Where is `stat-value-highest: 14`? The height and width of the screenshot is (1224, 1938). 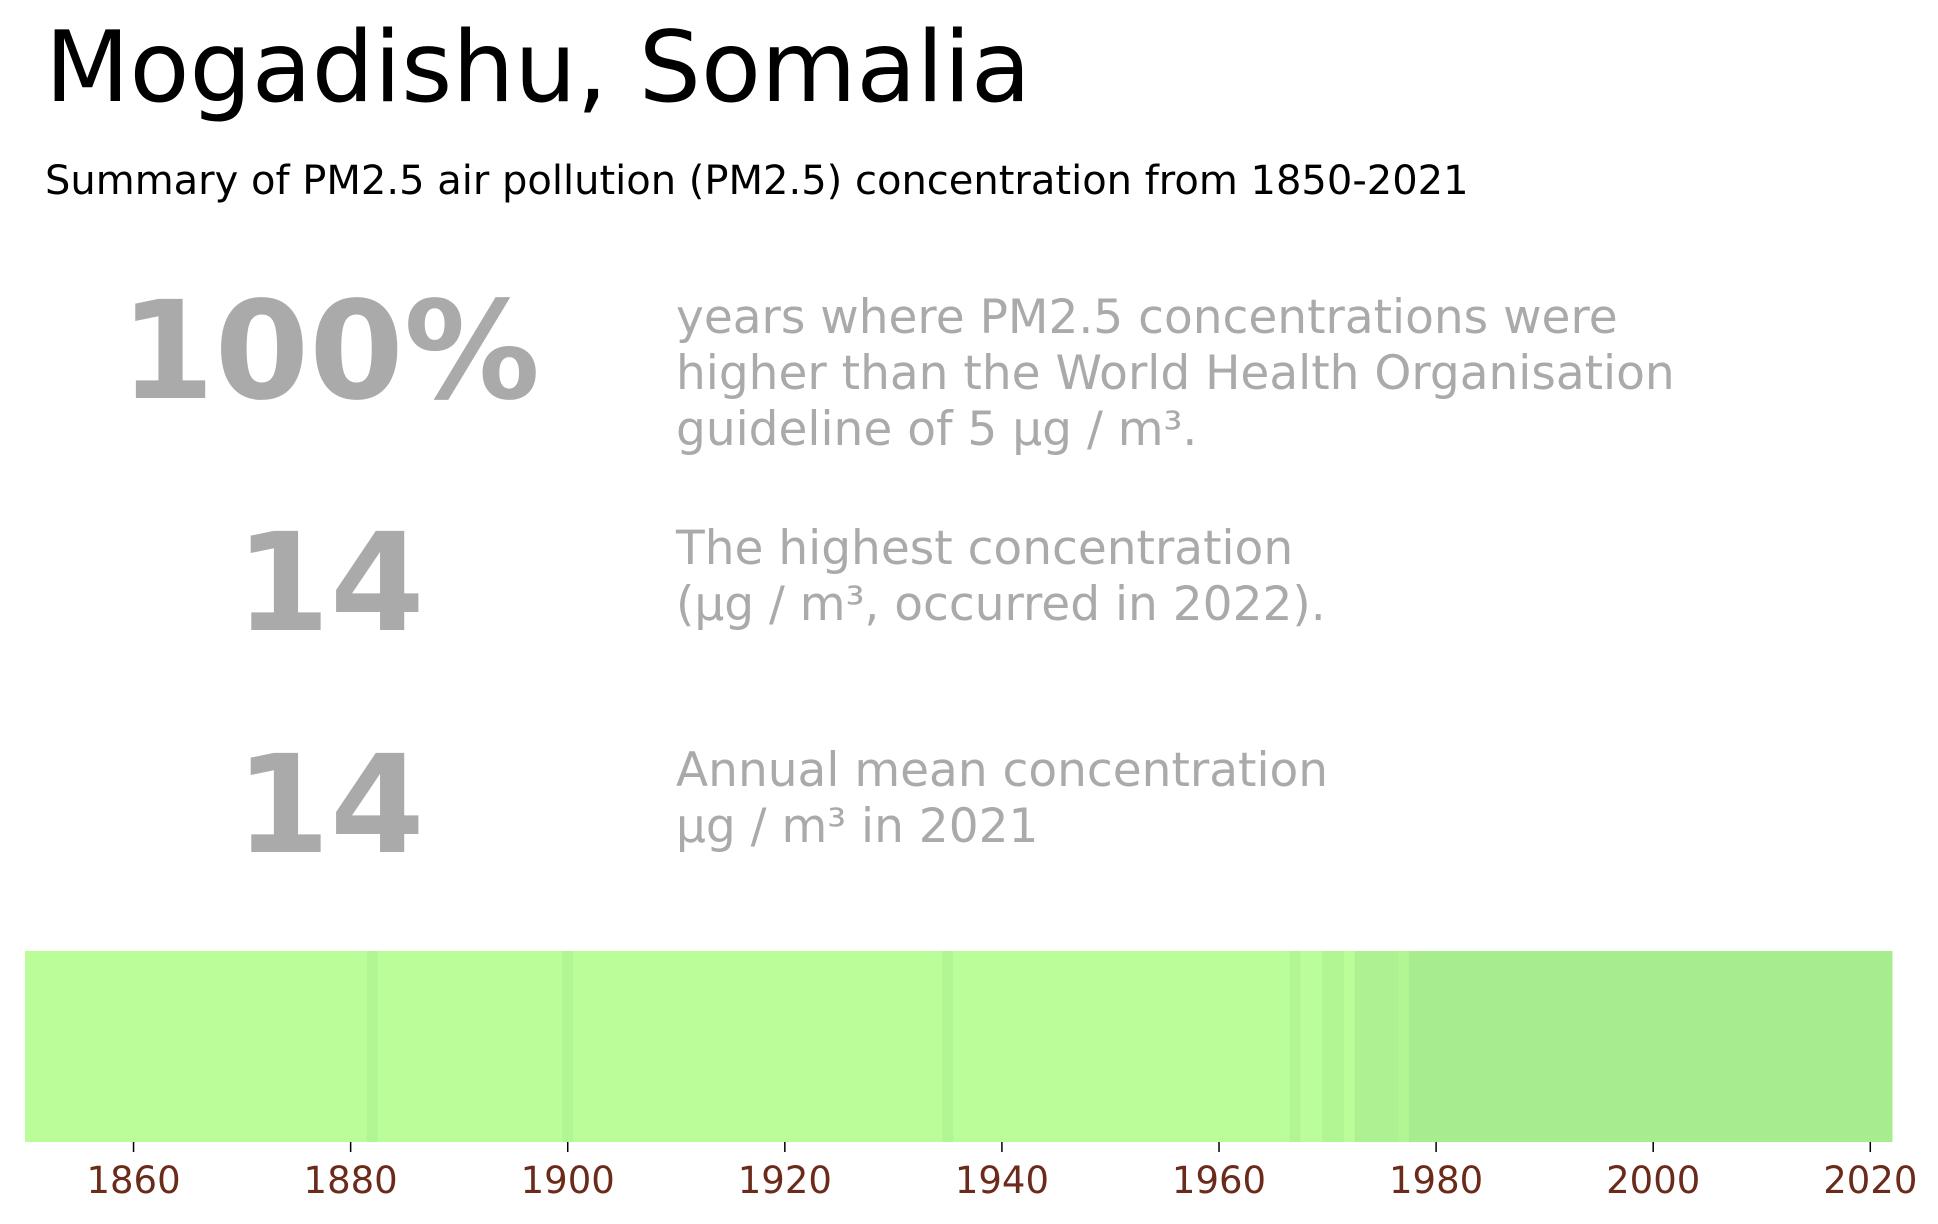 stat-value-highest: 14 is located at coordinates (330, 584).